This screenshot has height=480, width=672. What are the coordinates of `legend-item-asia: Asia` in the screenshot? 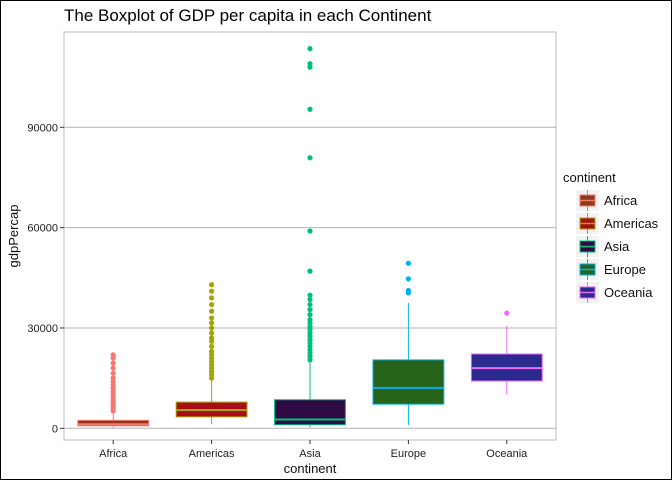 It's located at (603, 246).